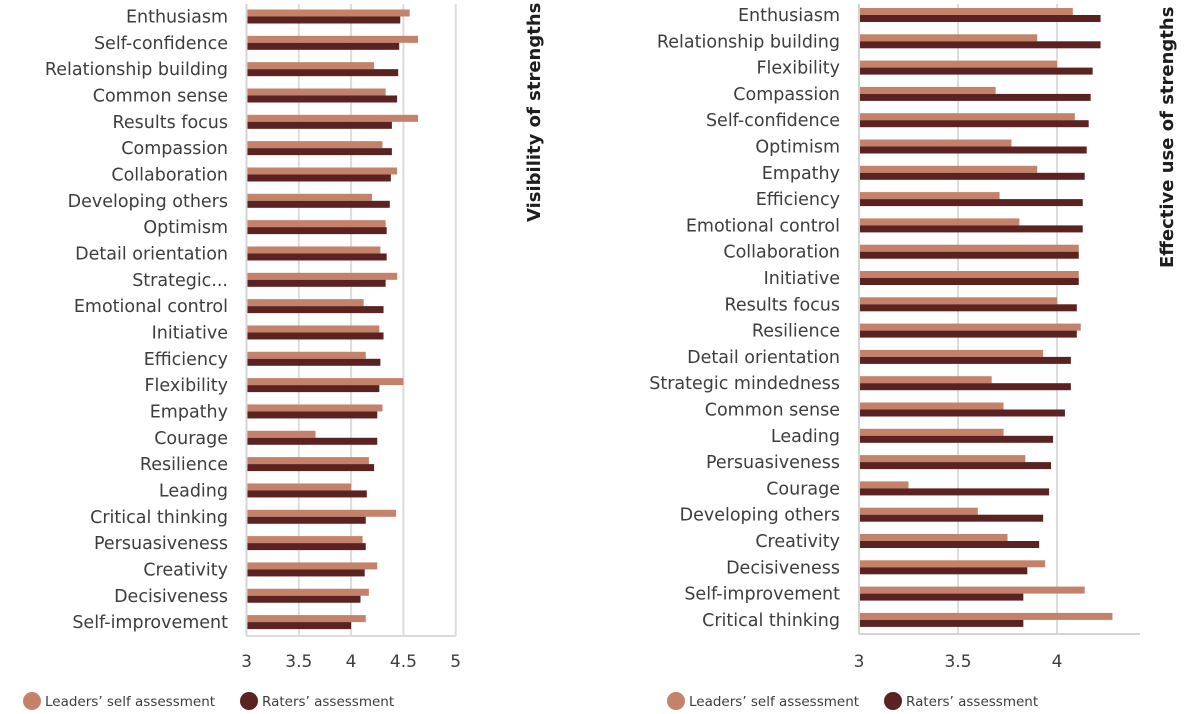 This screenshot has height=714, width=1198. I want to click on category-label: Self-improvement, so click(762, 595).